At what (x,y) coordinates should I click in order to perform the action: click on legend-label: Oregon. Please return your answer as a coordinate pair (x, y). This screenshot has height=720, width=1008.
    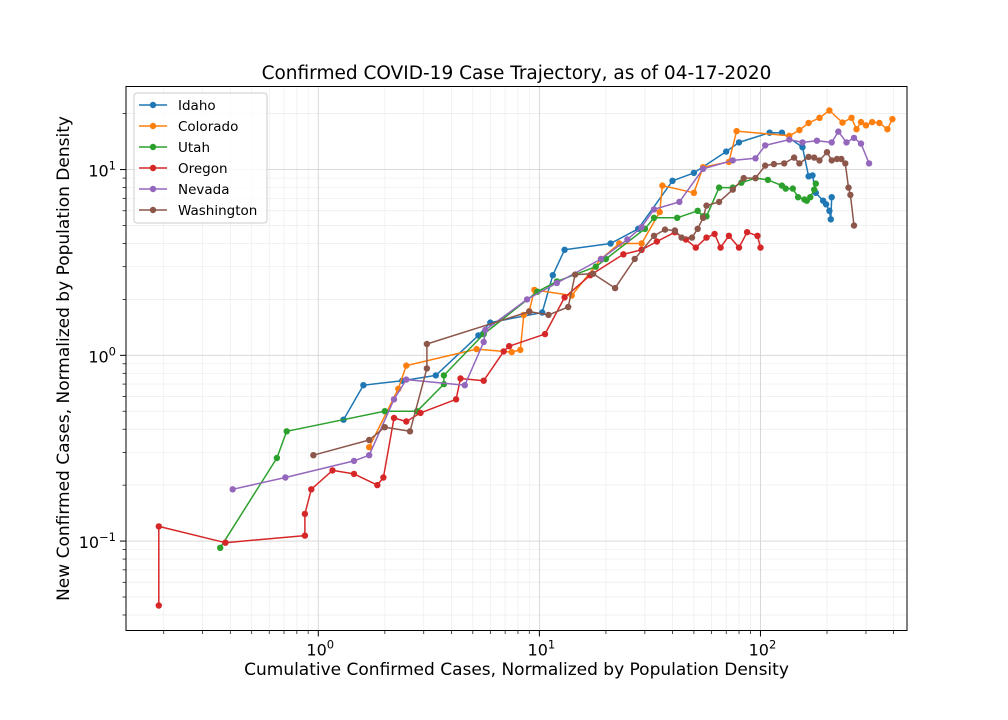
    Looking at the image, I should click on (203, 169).